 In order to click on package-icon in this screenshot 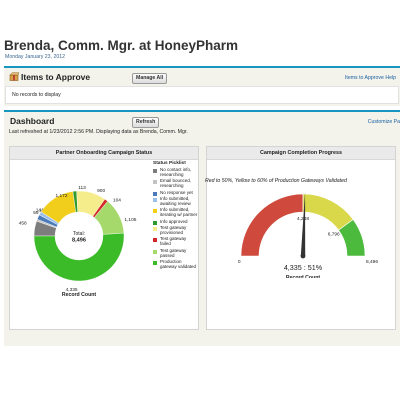, I will do `click(14, 76)`.